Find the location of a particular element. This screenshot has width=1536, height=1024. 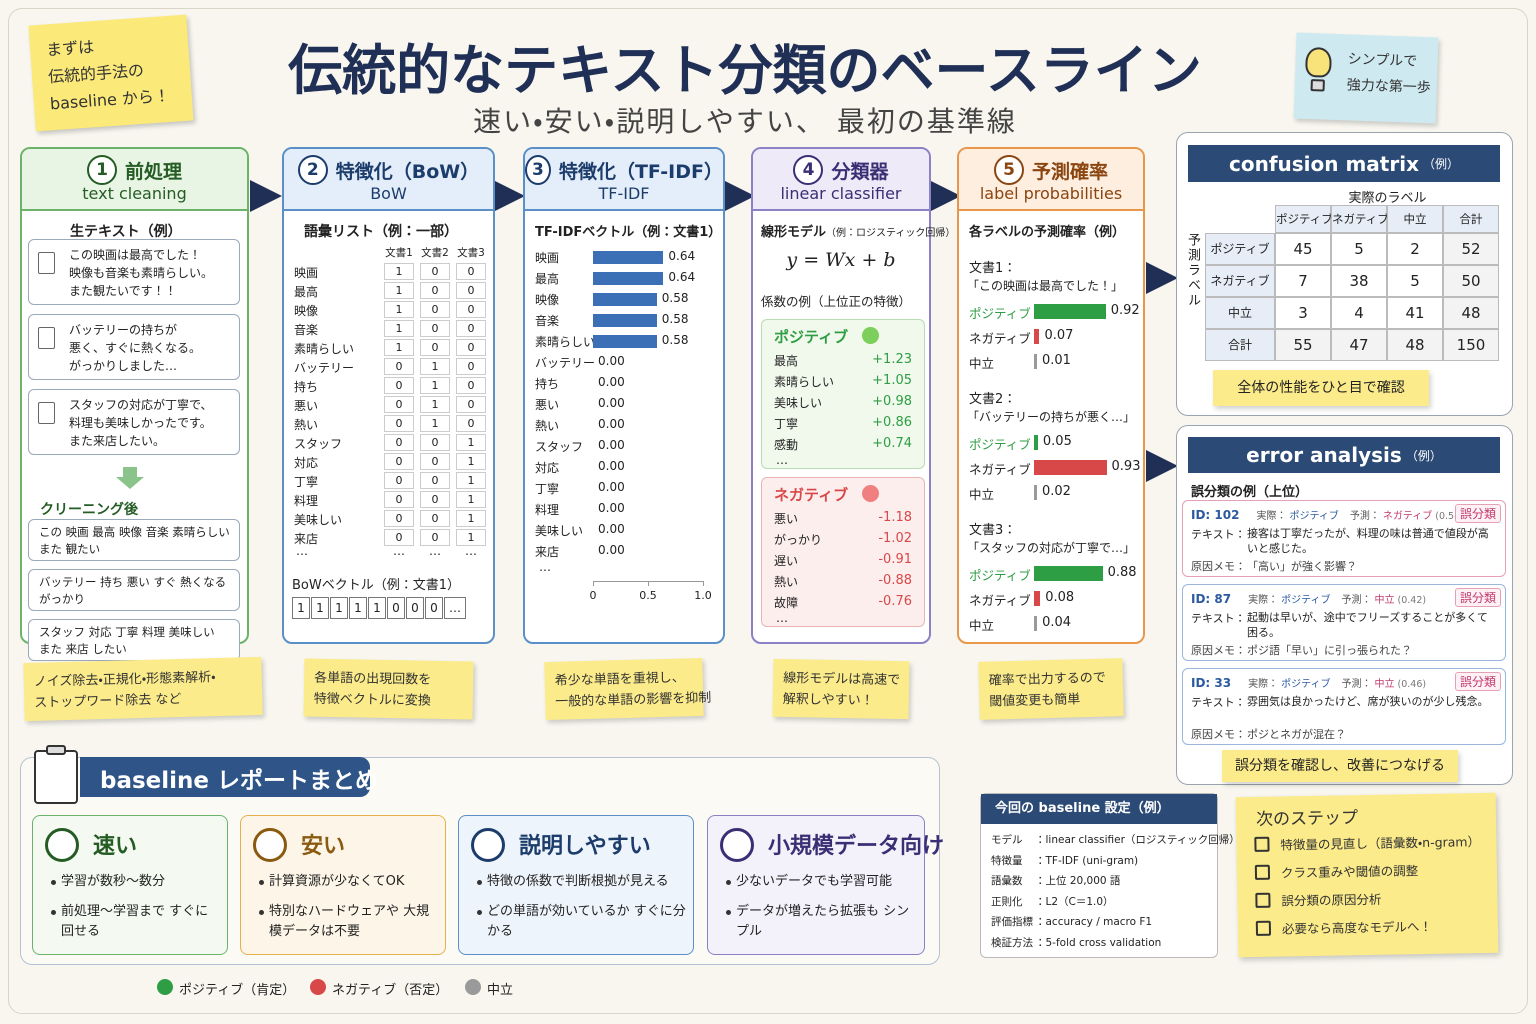

doc-name: 文書3： is located at coordinates (993, 530).